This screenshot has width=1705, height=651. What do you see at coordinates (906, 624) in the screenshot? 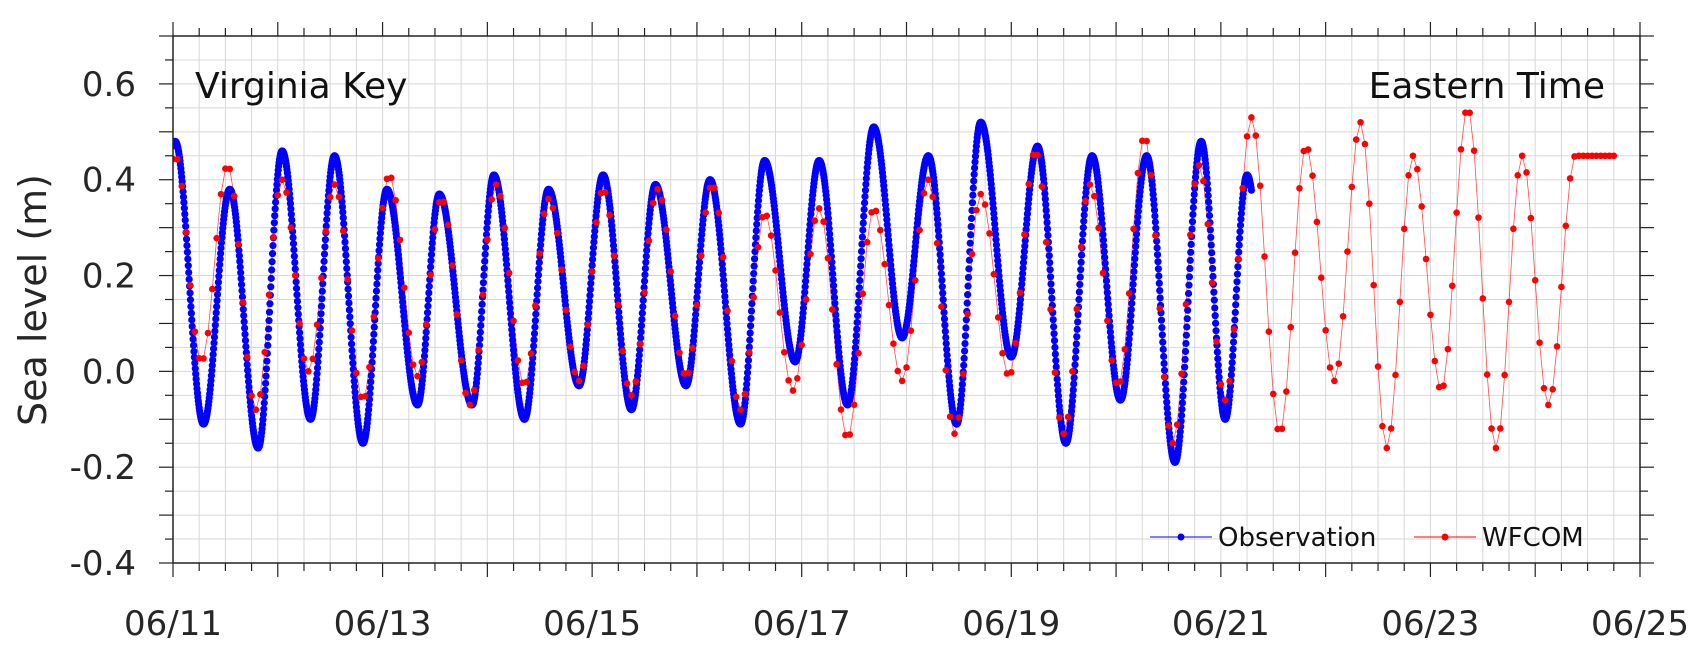
I see `x-axis-tick-labels: 06/11 06/13 06/15 06/17 06/19 06/21 06/23 06/25` at bounding box center [906, 624].